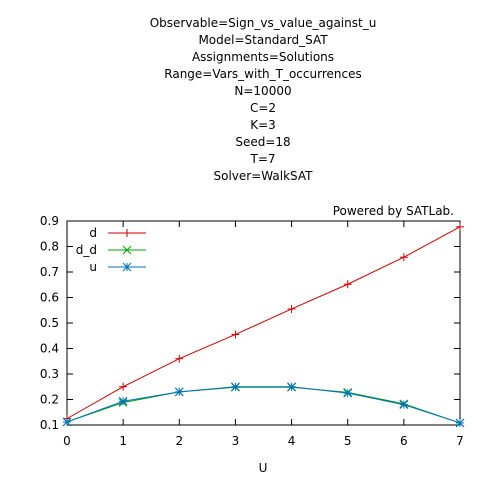 The height and width of the screenshot is (480, 480). I want to click on powered-by-annotation: Powered by SATLab., so click(393, 211).